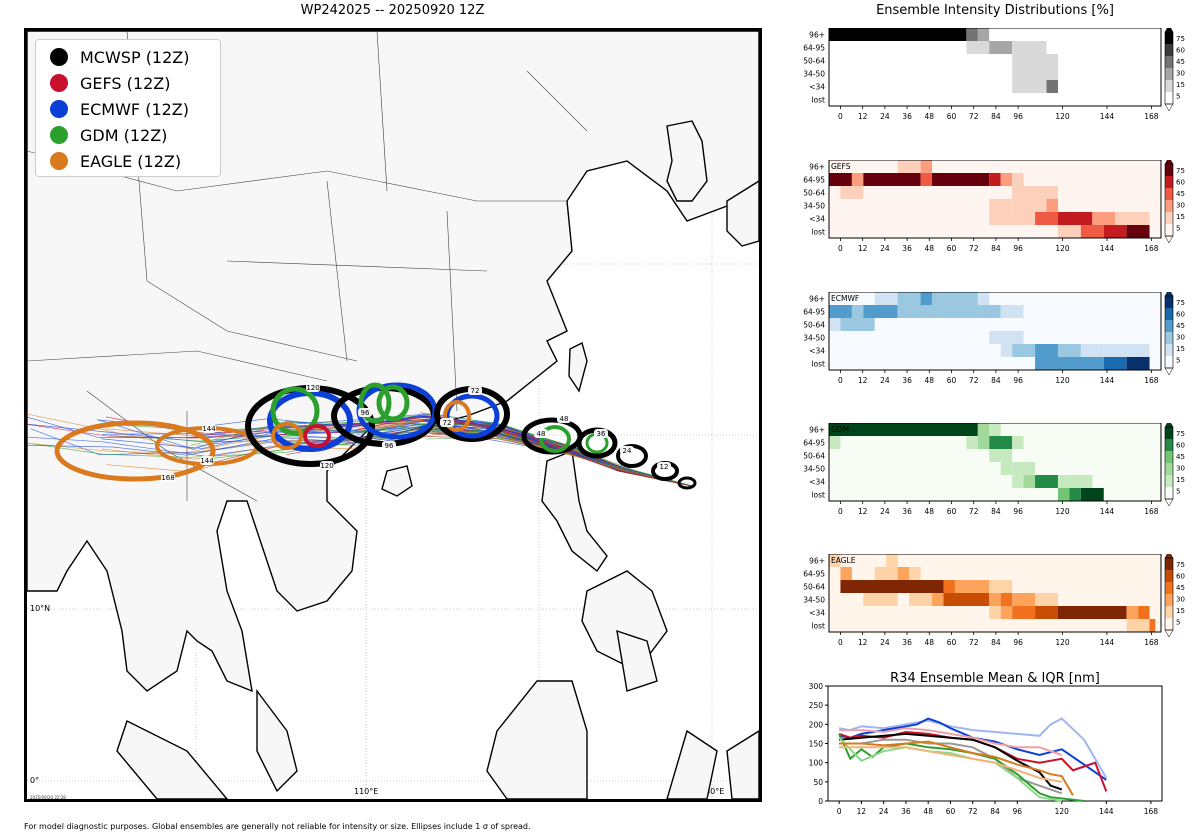 The image size is (1200, 840). Describe the element at coordinates (952, 511) in the screenshot. I see `x-tick-label: 60` at that location.